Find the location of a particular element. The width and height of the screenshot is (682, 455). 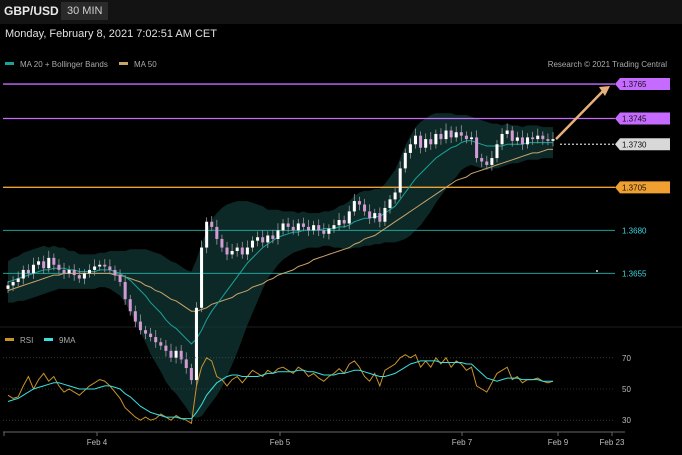

legend-swatch-ma50 is located at coordinates (123, 63).